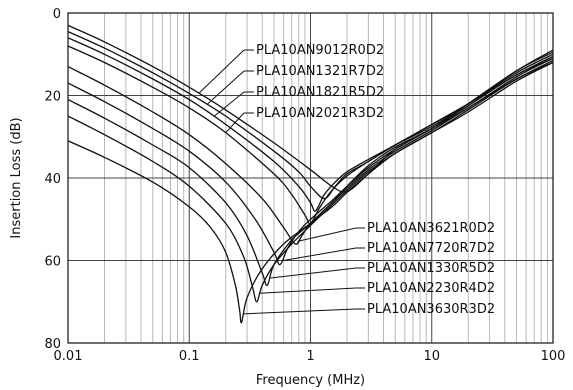 This screenshot has height=390, width=573. What do you see at coordinates (320, 71) in the screenshot?
I see `series-label: PLA10AN1321R7D2` at bounding box center [320, 71].